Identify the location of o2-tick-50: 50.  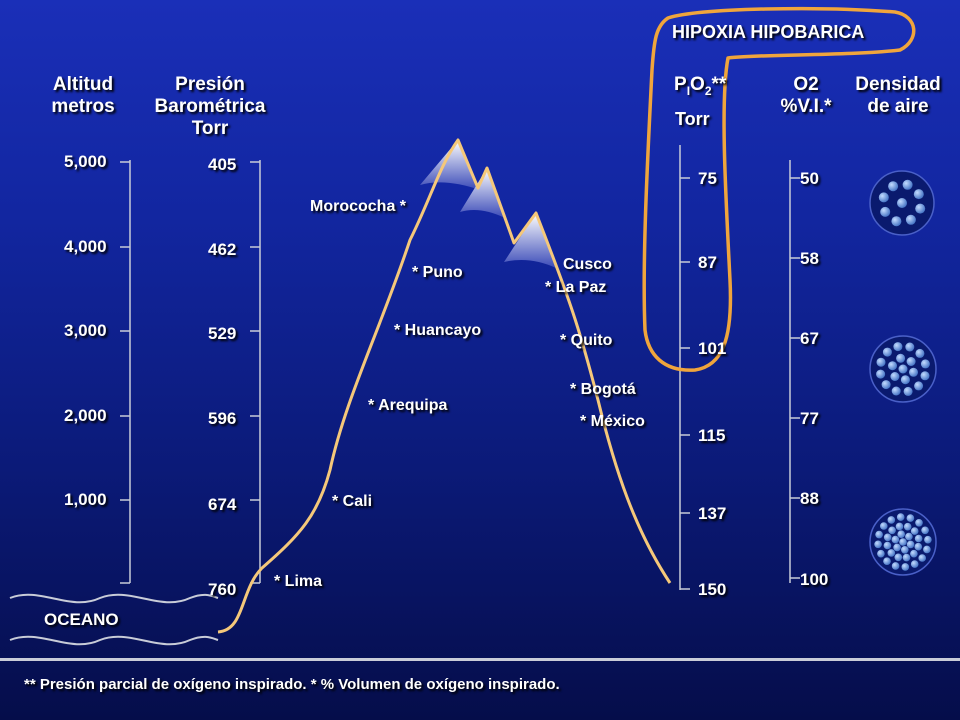
(809, 178).